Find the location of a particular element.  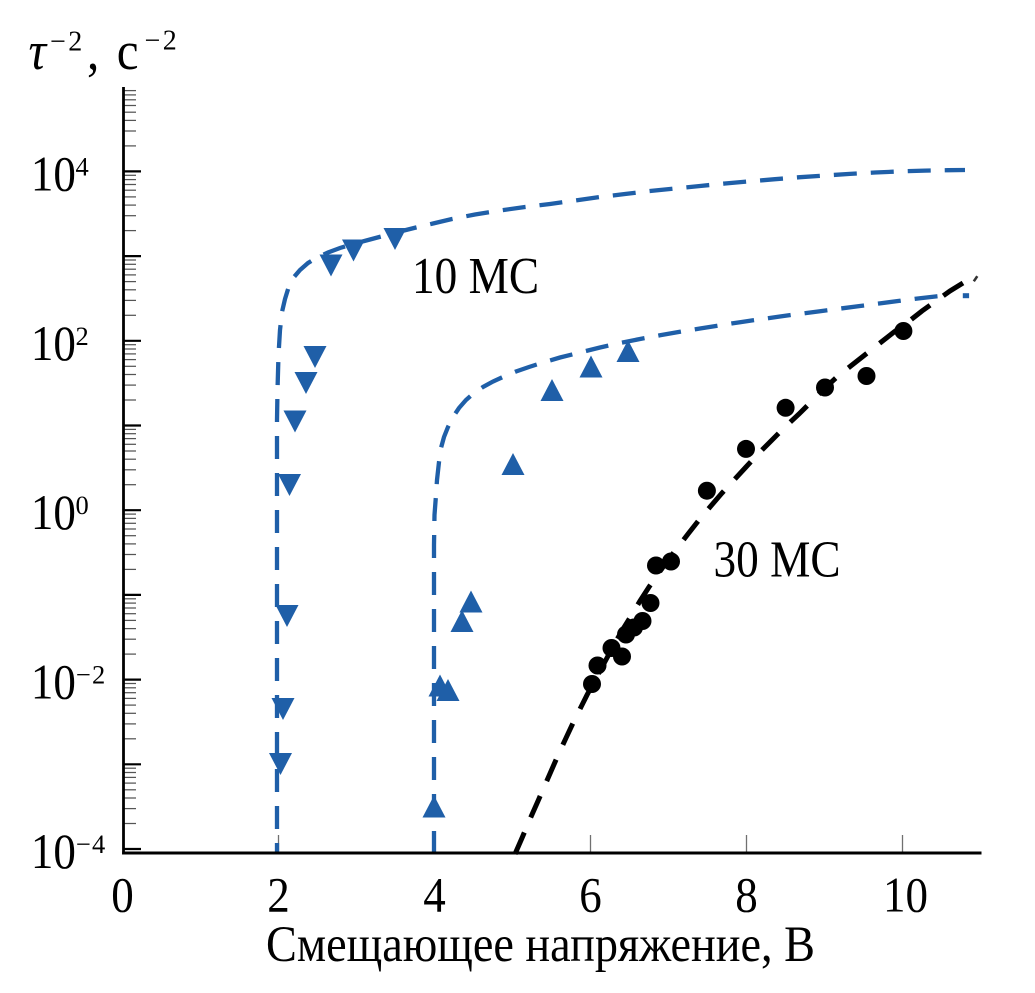

svg-text: 6 is located at coordinates (590, 896).